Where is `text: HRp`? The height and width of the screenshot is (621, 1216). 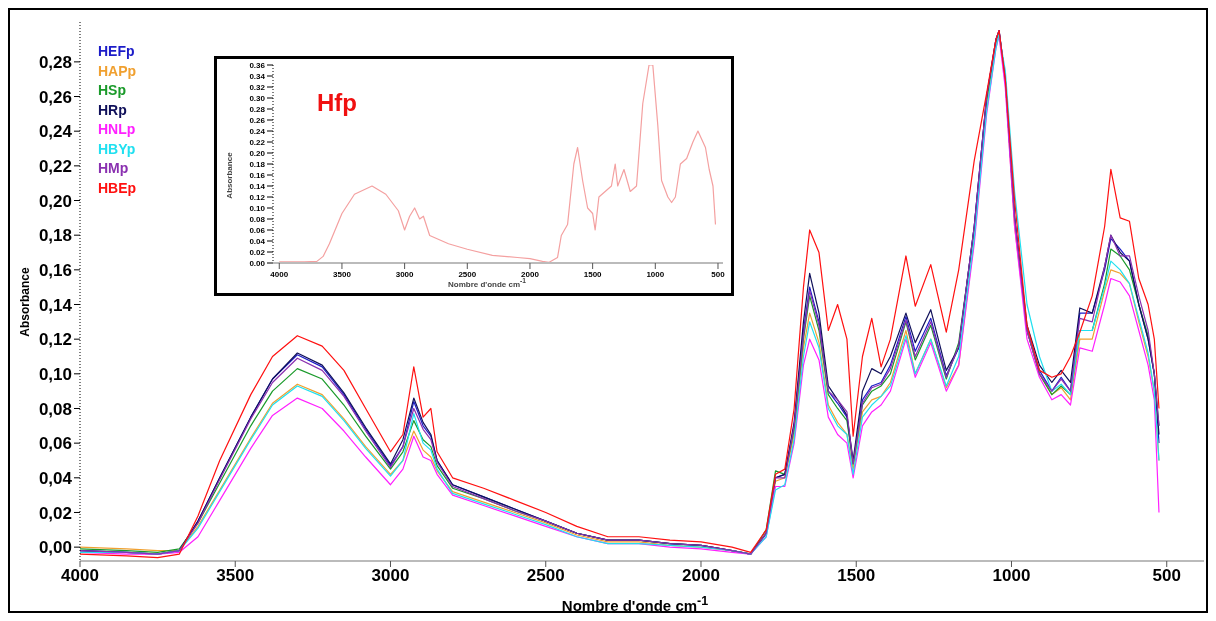
text: HRp is located at coordinates (113, 110).